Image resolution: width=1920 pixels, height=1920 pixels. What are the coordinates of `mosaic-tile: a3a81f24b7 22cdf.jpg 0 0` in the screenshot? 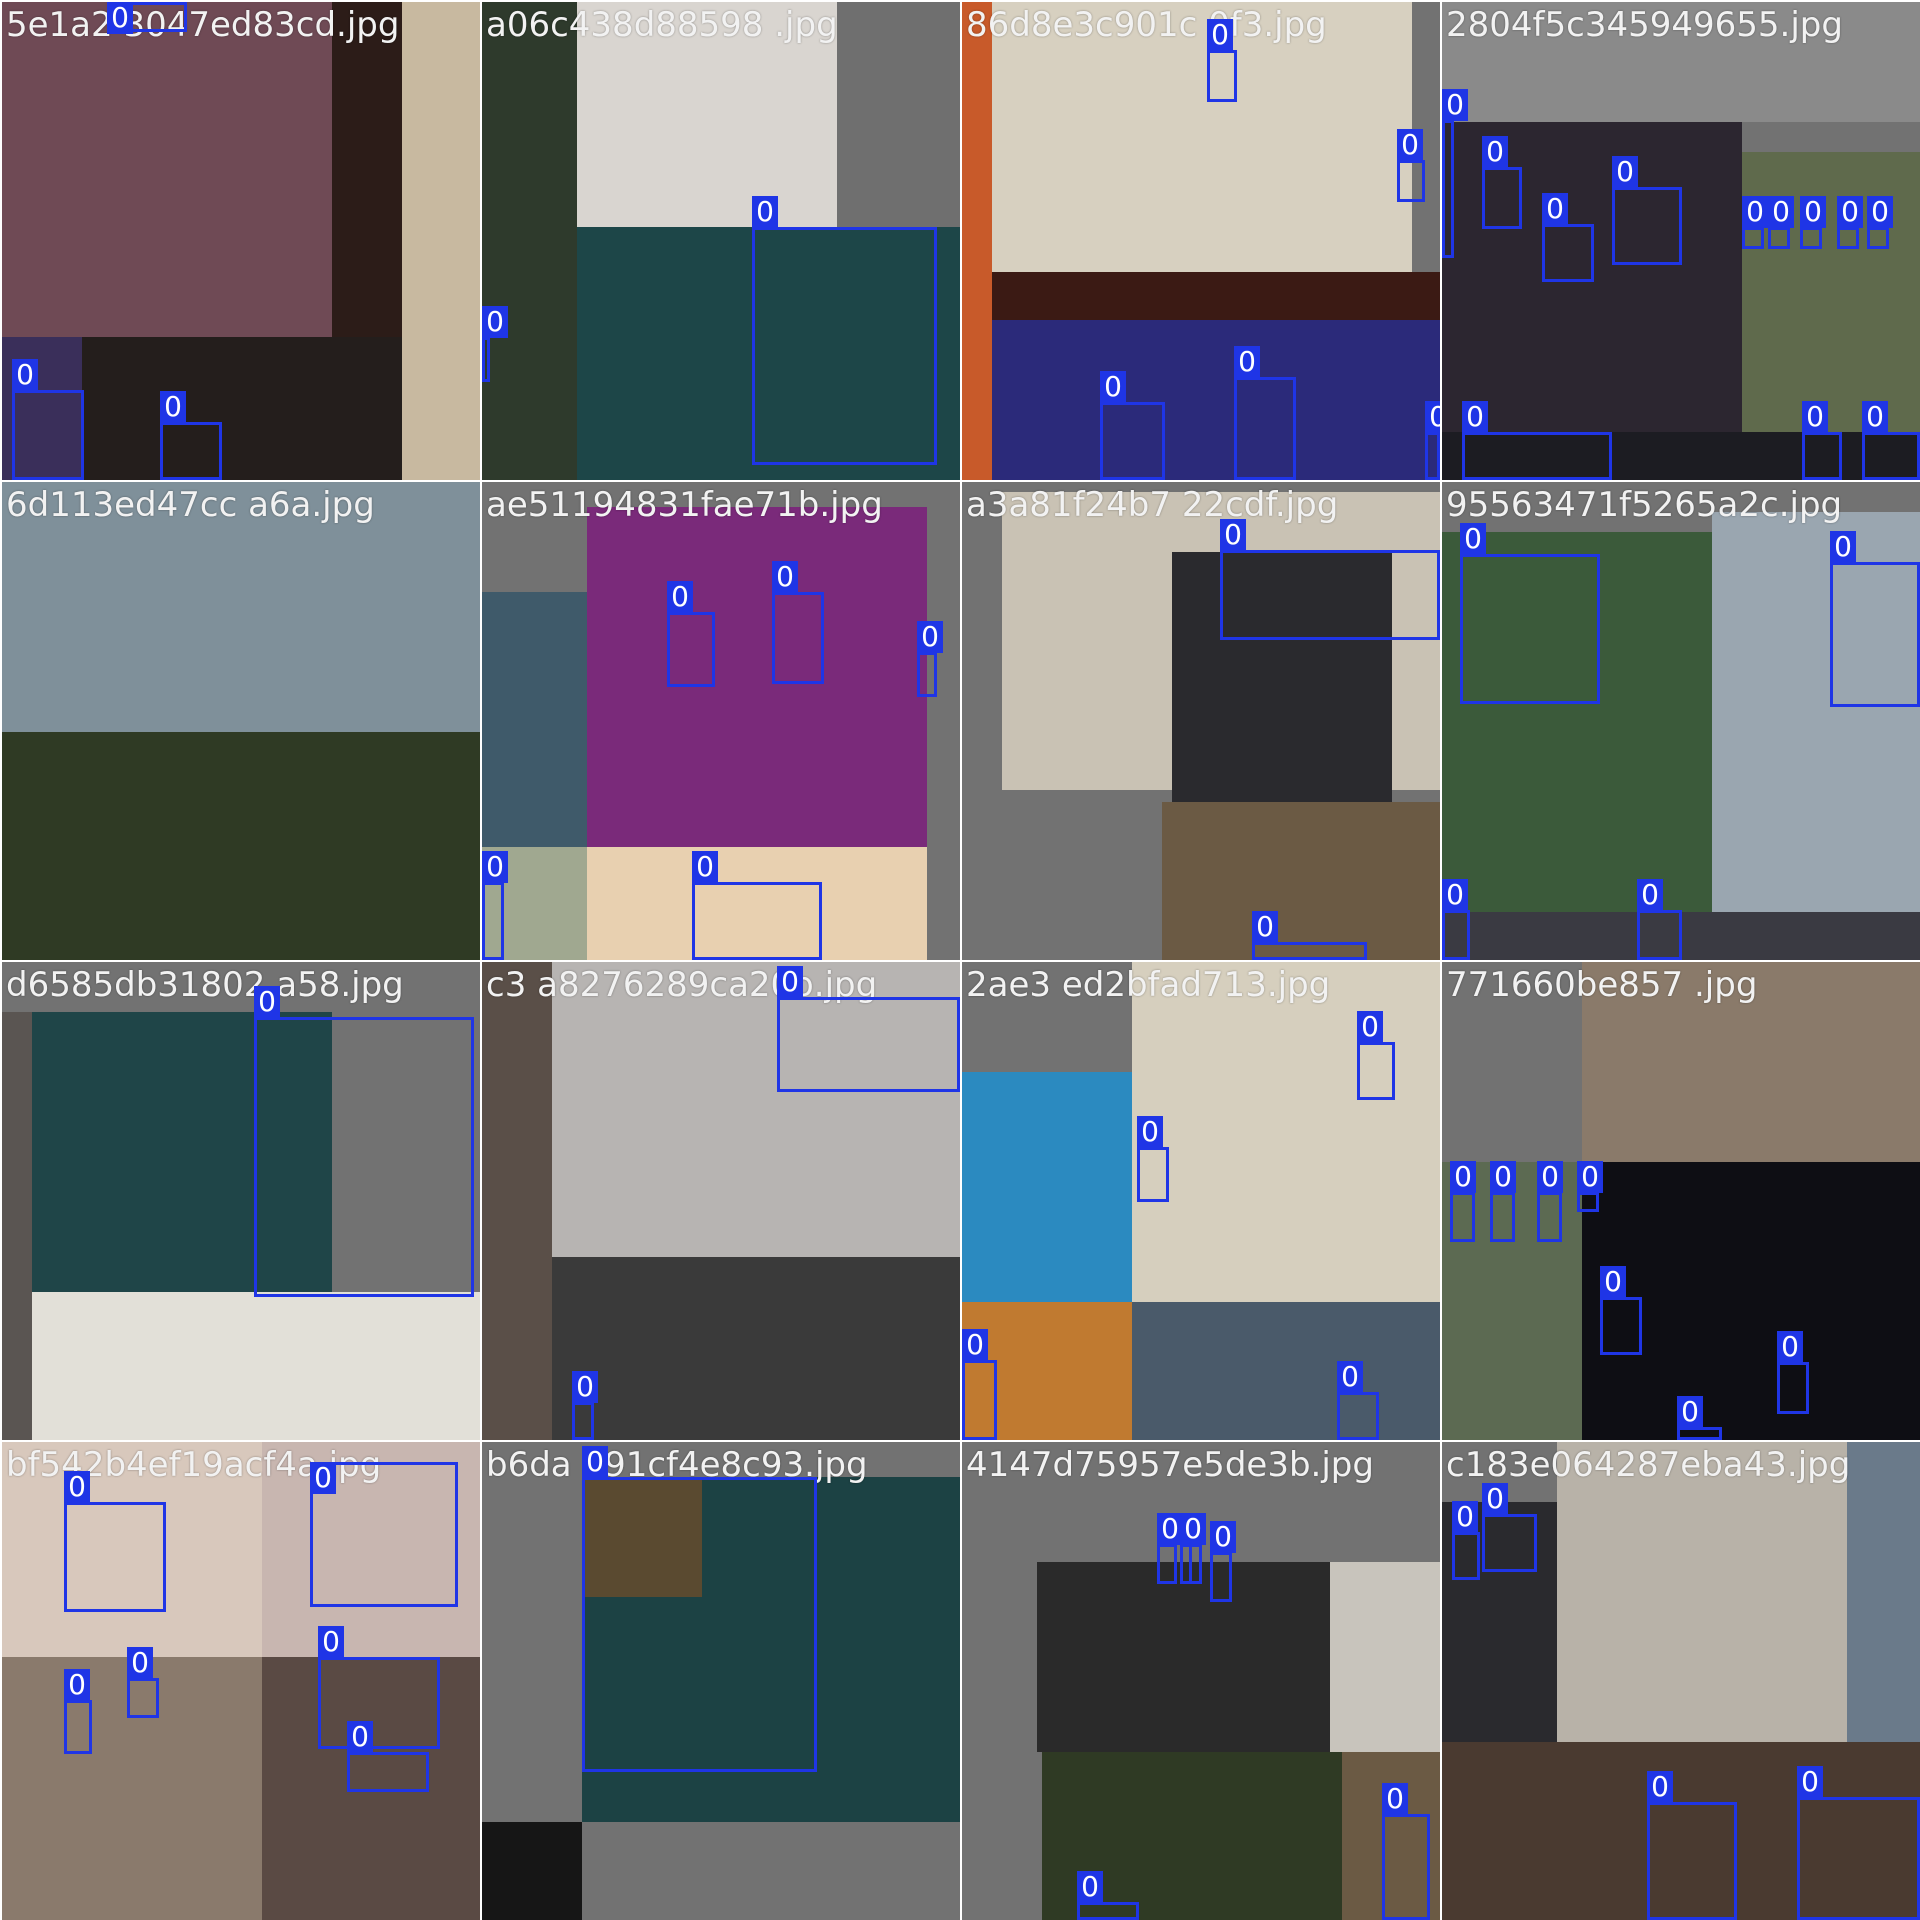 It's located at (1201, 721).